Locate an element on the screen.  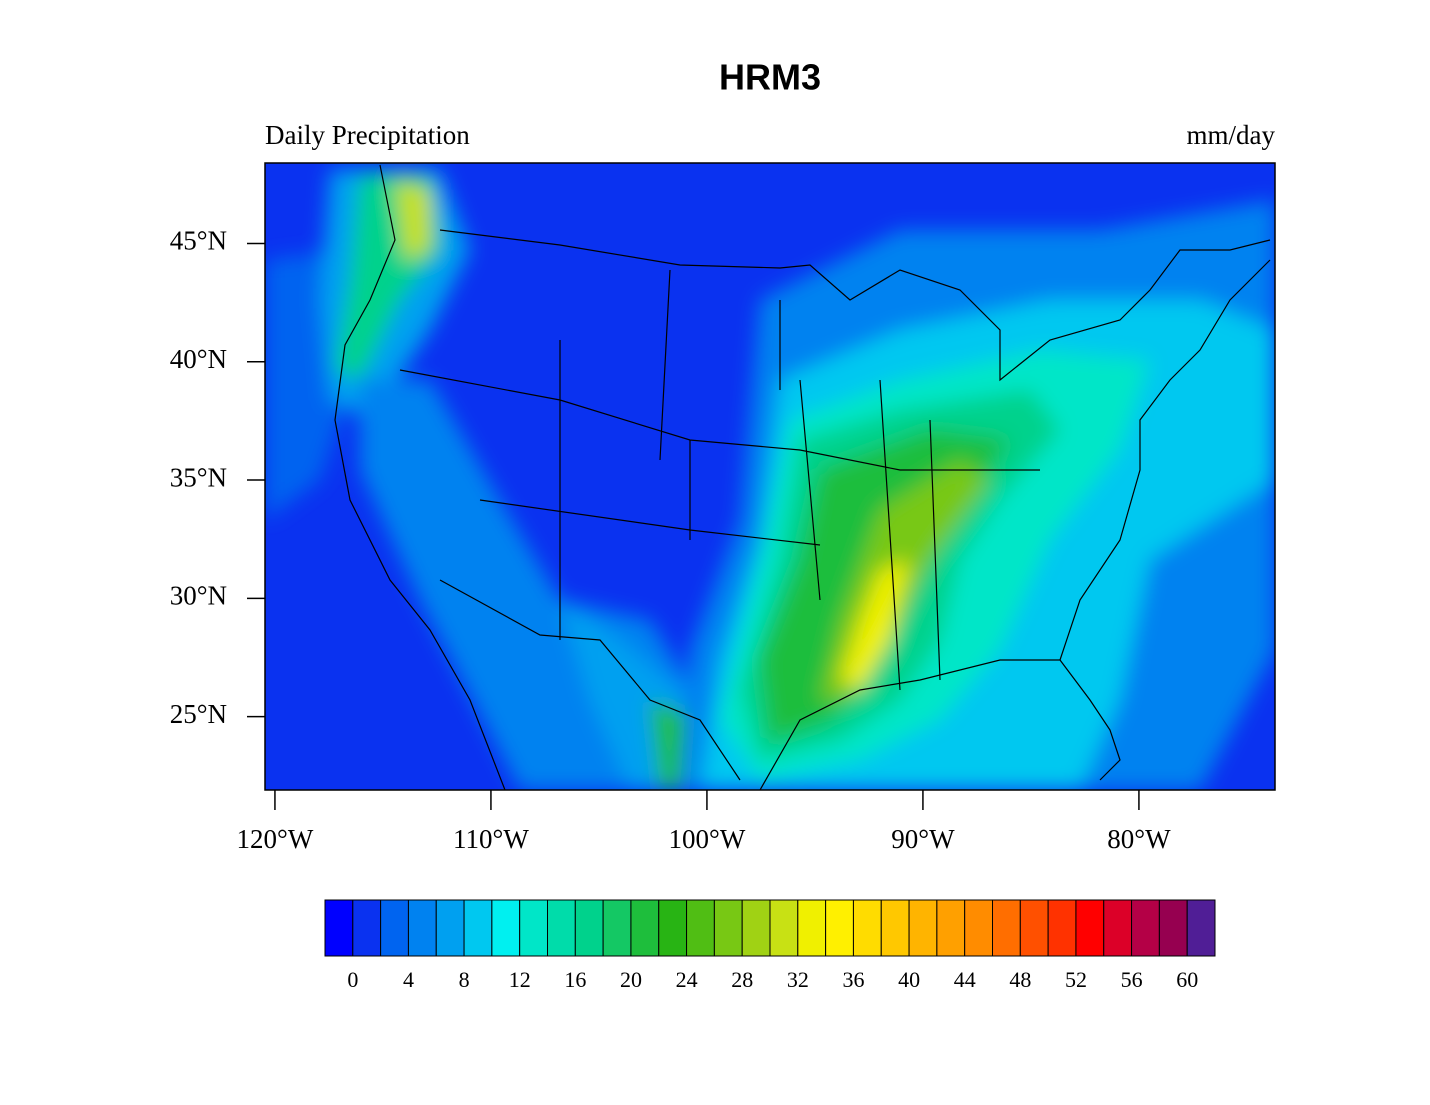
colorbar-label: 32 is located at coordinates (798, 979).